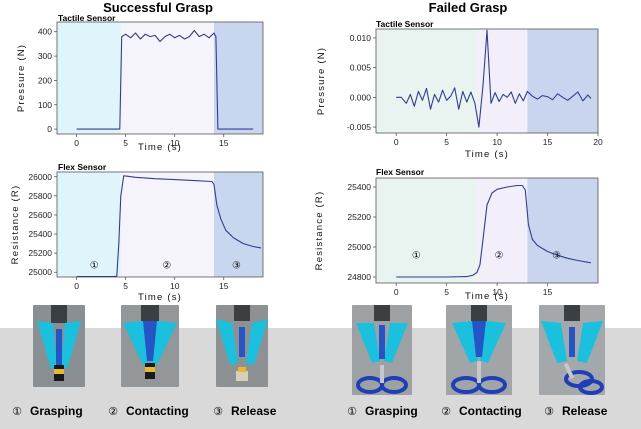 This screenshot has width=641, height=429. I want to click on fail-flex-title: Flex Sensor, so click(400, 172).